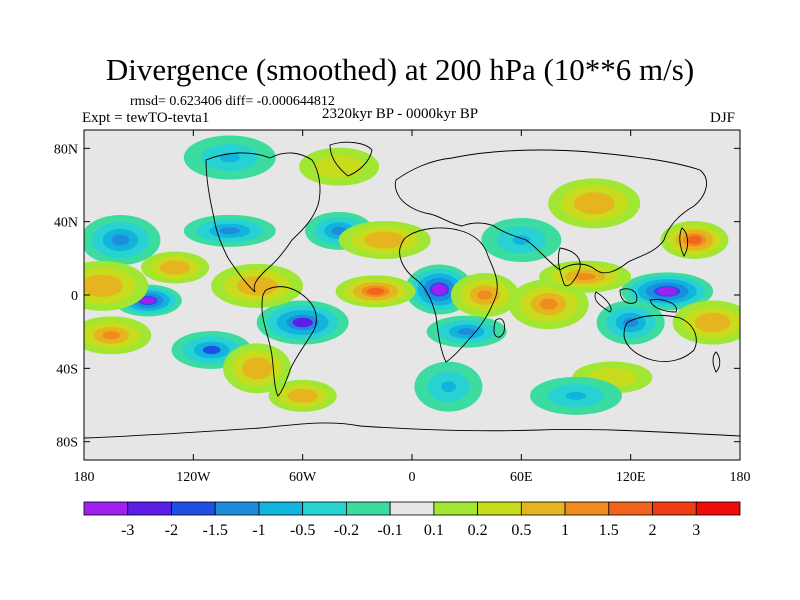 Image resolution: width=800 pixels, height=600 pixels. Describe the element at coordinates (66, 149) in the screenshot. I see `lat-tick-label: 80N` at that location.